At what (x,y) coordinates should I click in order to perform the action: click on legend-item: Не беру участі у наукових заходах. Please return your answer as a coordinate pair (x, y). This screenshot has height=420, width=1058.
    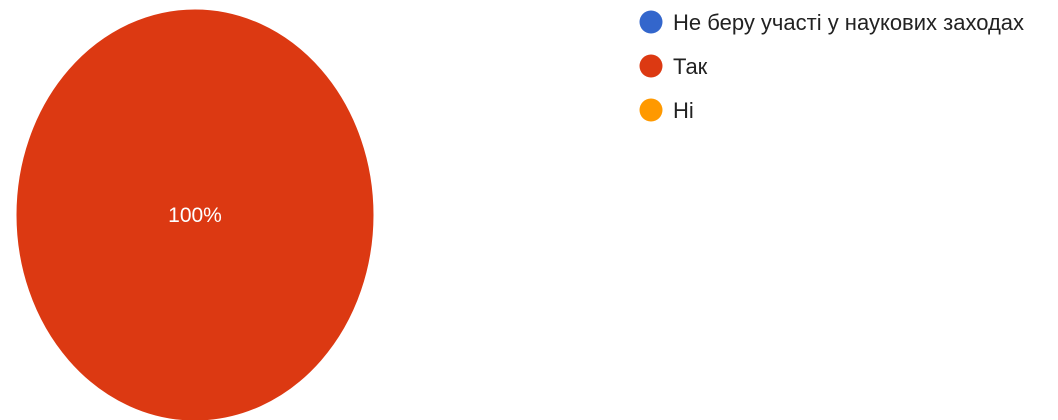
    Looking at the image, I should click on (832, 22).